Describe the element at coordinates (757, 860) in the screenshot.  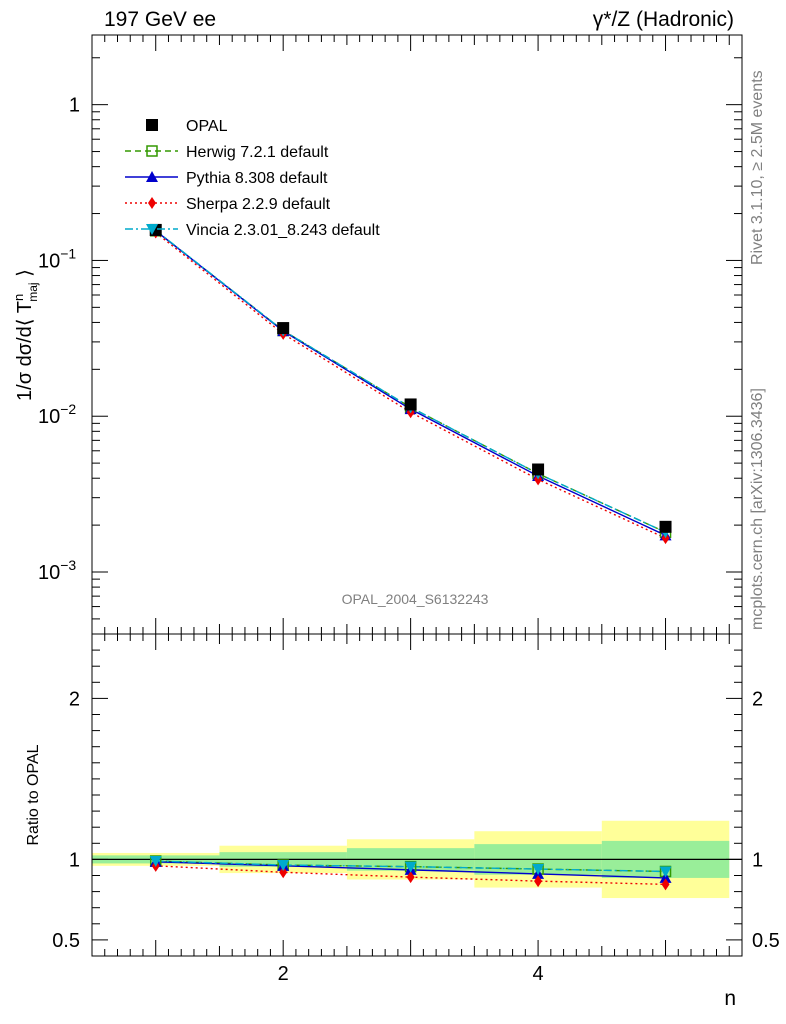
I see `ratio-y-tick-label-right: 1` at that location.